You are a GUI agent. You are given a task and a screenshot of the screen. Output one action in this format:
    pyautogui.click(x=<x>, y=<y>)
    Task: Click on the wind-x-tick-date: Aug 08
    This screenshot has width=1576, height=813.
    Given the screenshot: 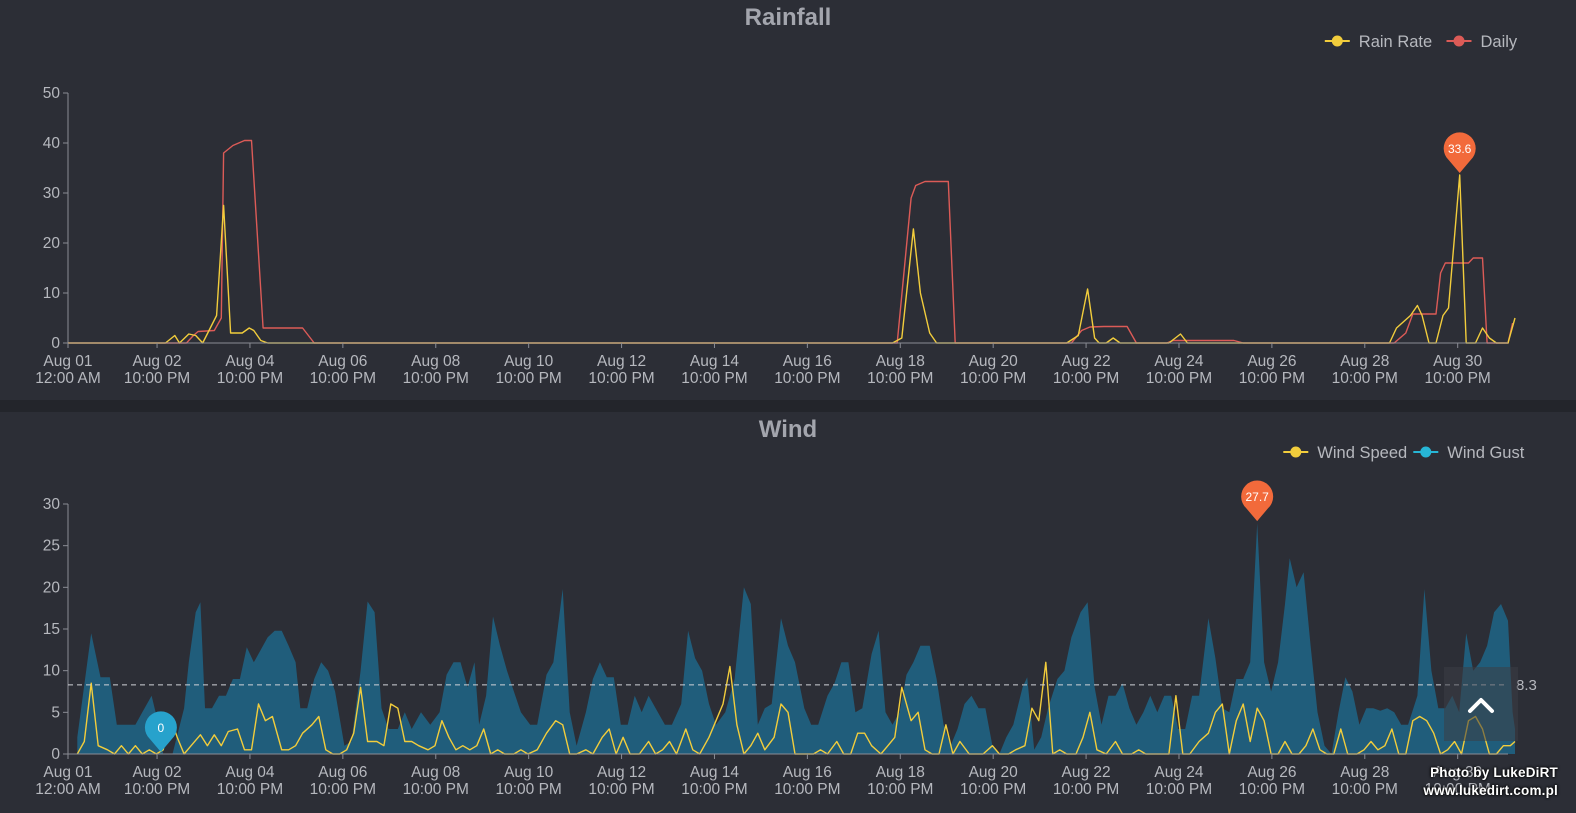 What is the action you would take?
    pyautogui.click(x=435, y=772)
    